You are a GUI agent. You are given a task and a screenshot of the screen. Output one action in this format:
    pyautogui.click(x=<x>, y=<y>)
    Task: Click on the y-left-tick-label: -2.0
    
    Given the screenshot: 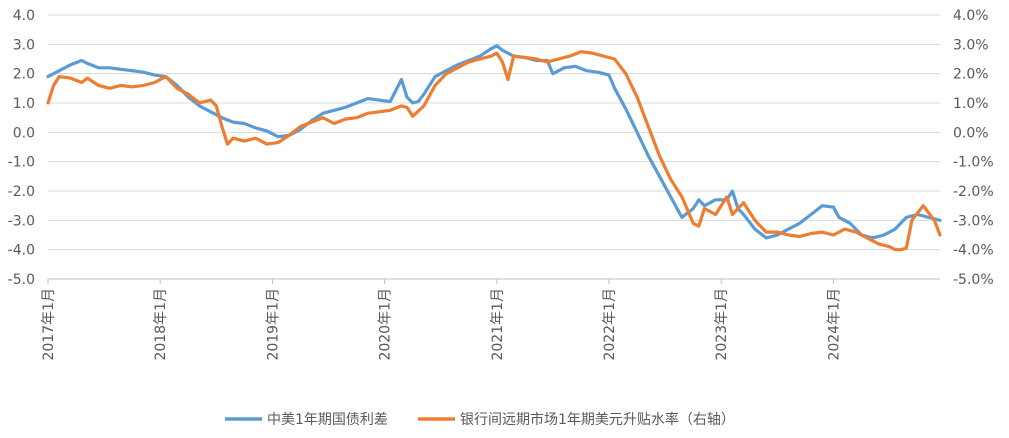 What is the action you would take?
    pyautogui.click(x=21, y=192)
    